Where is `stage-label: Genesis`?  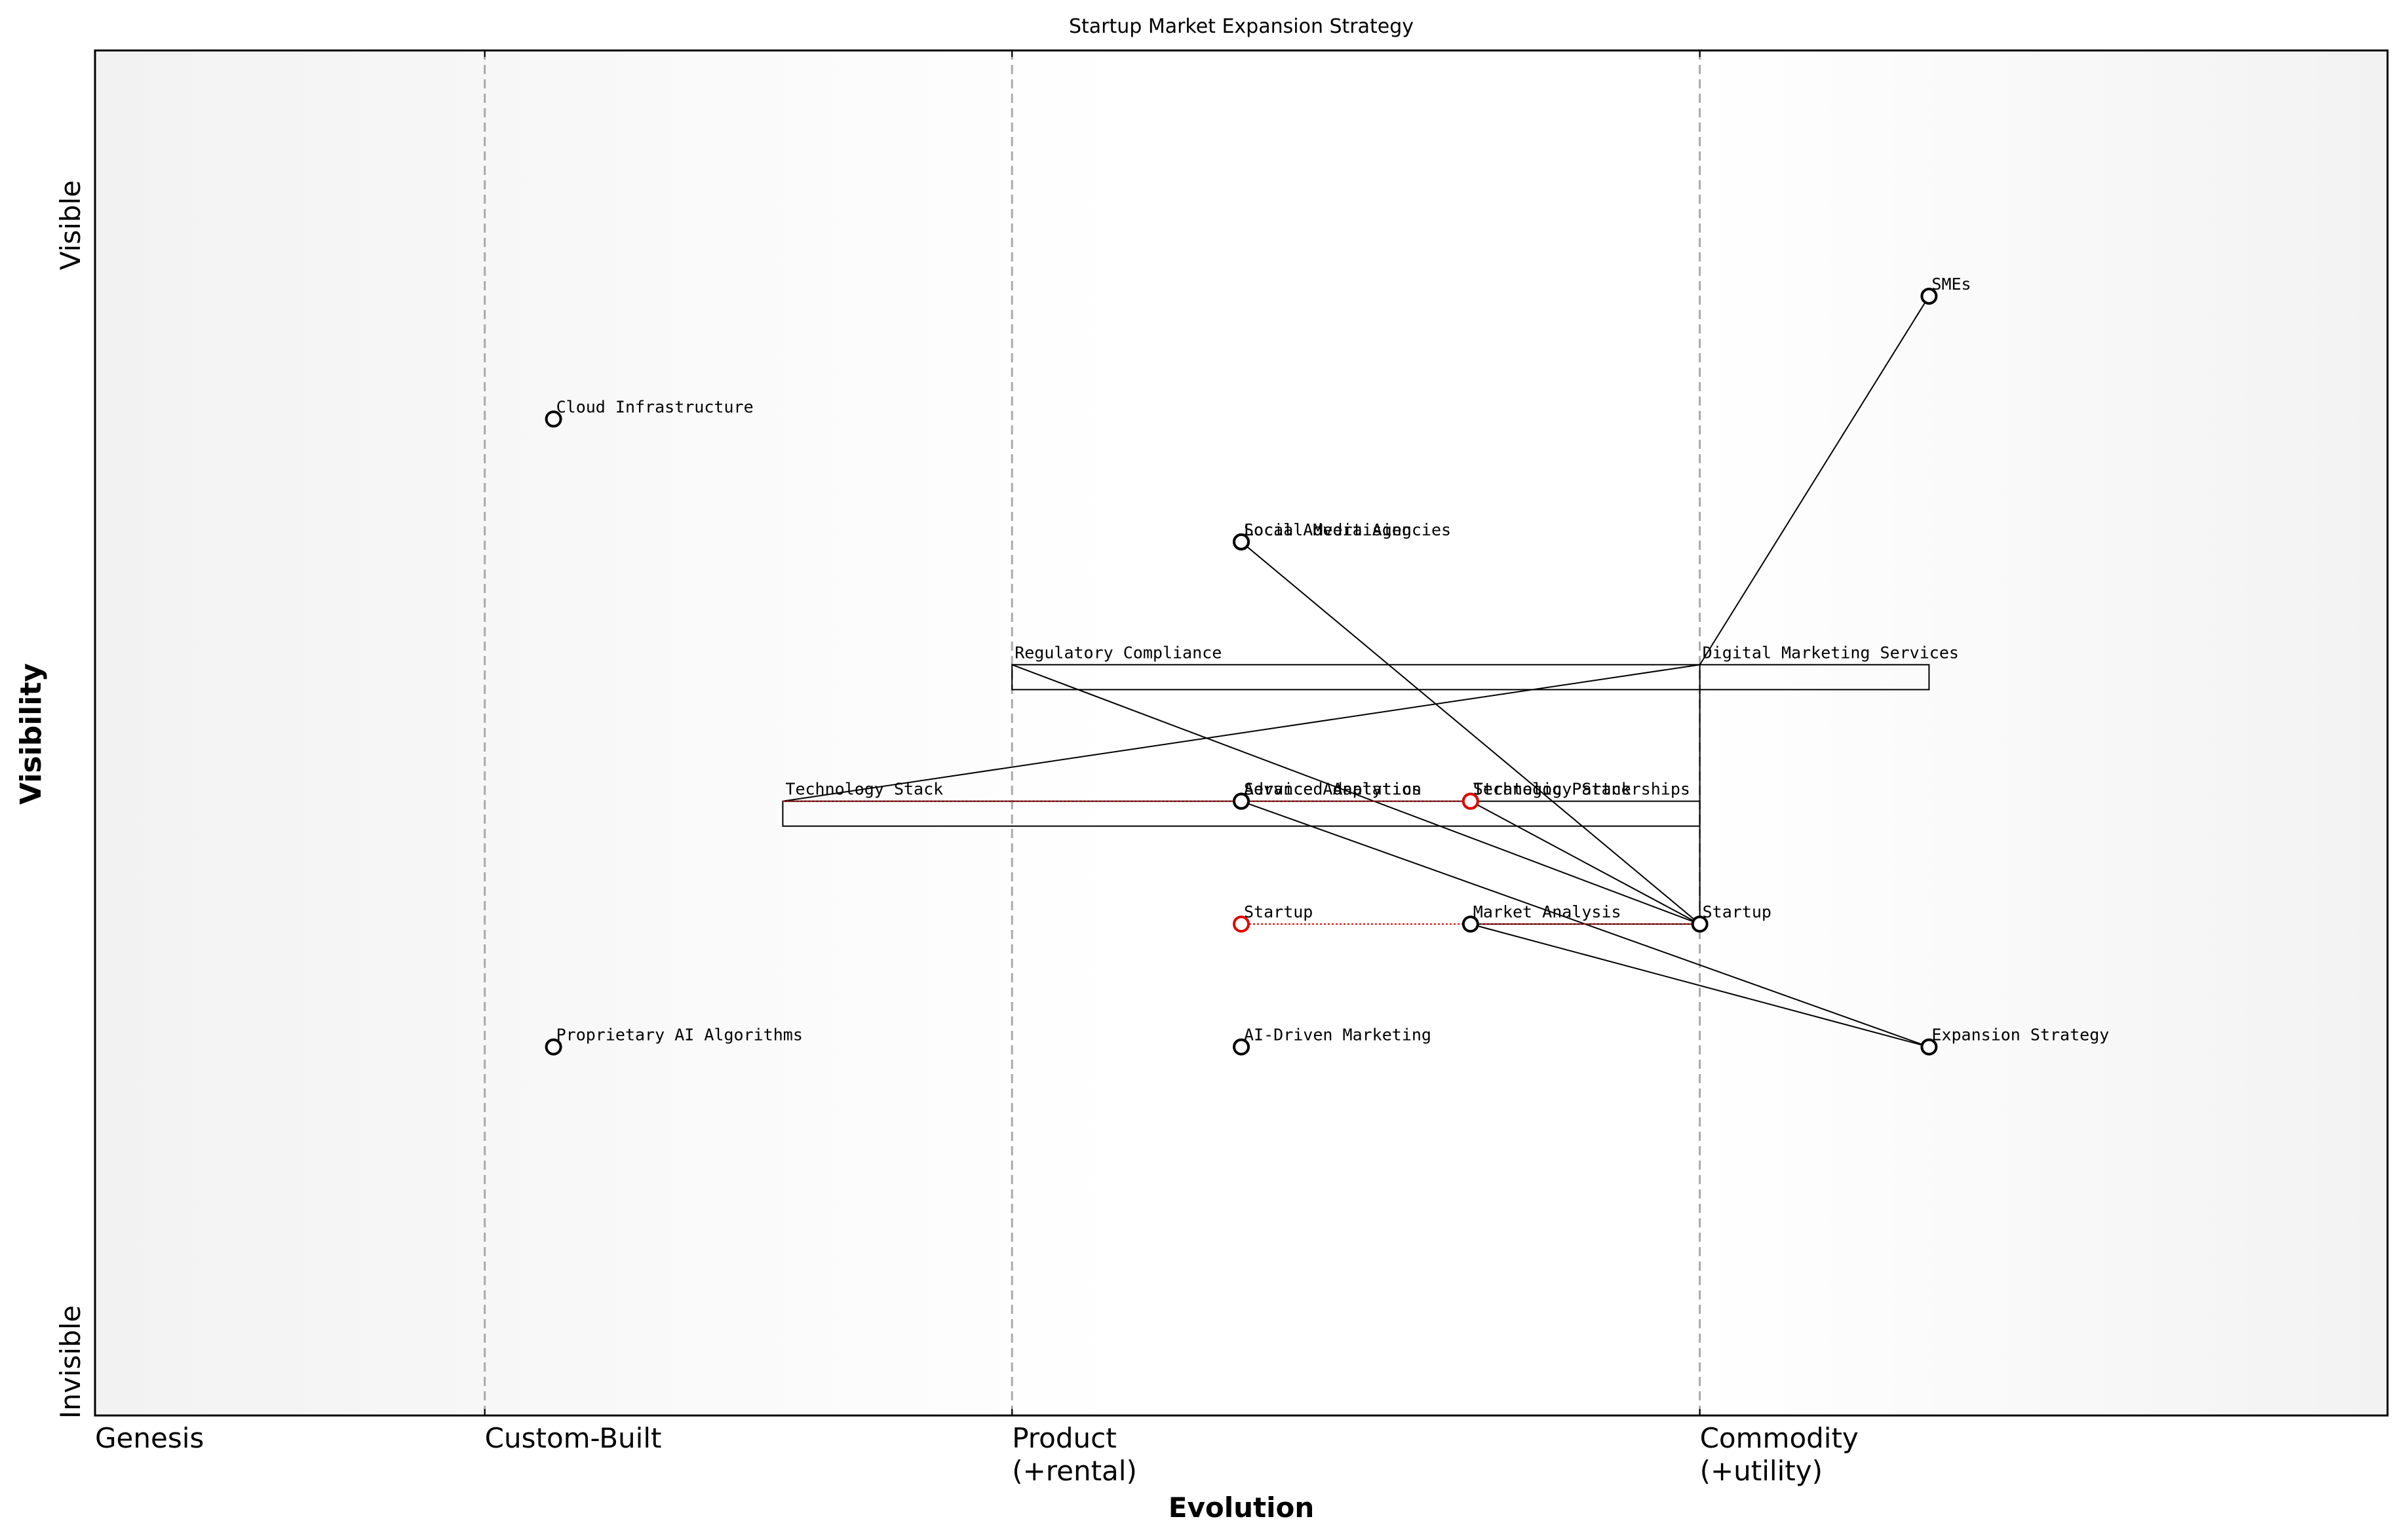 stage-label: Genesis is located at coordinates (149, 1438).